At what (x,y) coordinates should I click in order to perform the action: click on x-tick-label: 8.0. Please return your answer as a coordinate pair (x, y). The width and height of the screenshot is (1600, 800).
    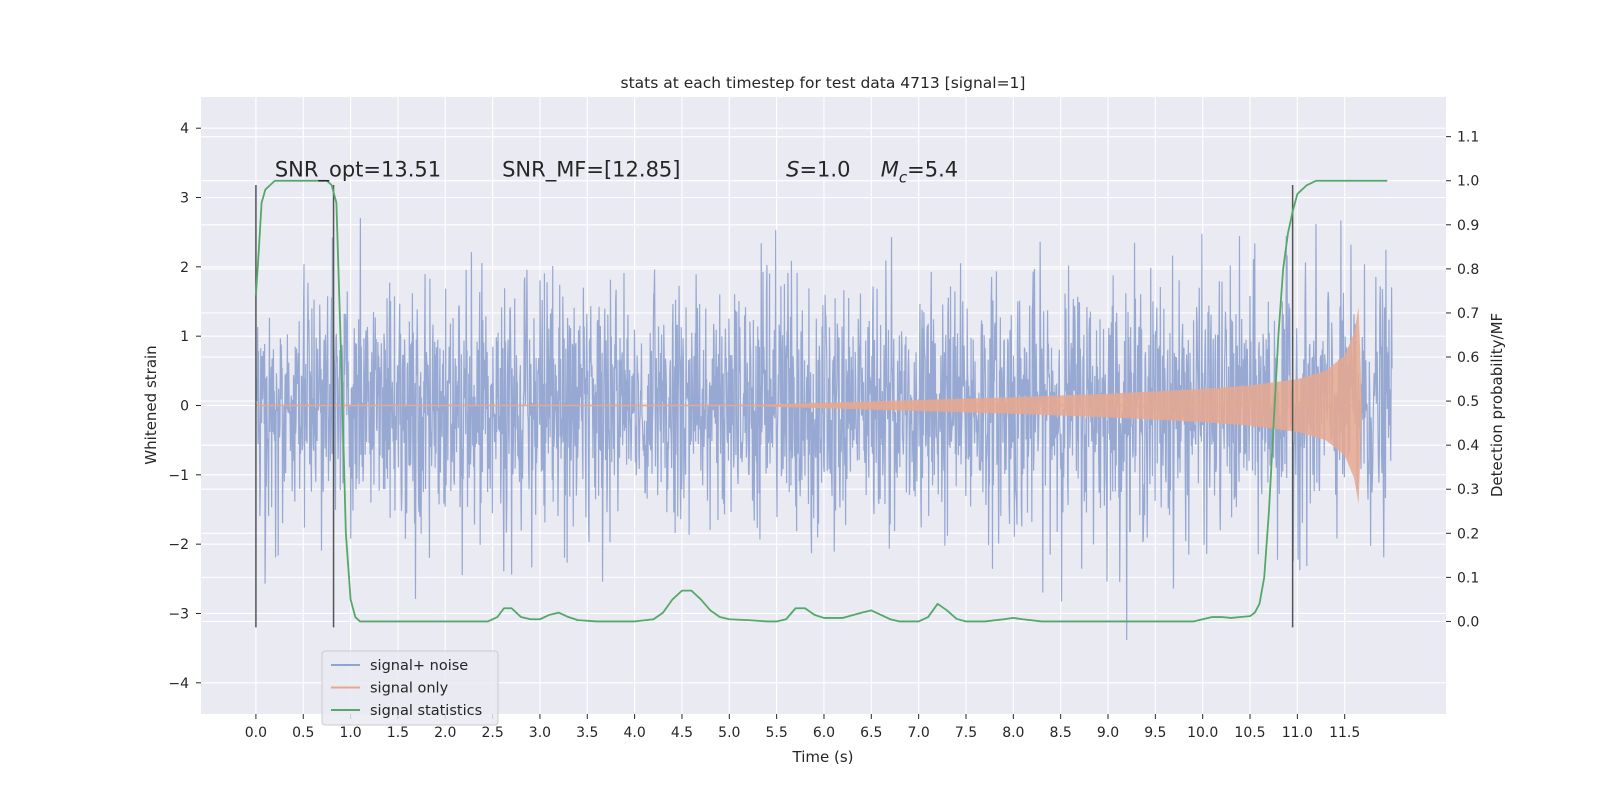
    Looking at the image, I should click on (1013, 733).